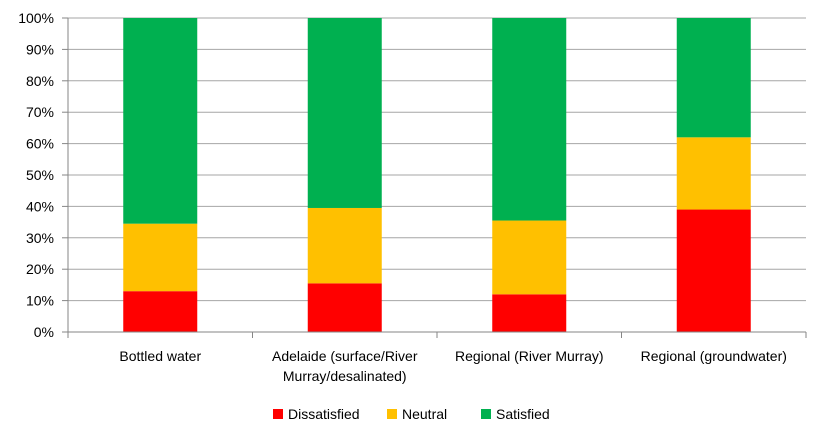 This screenshot has height=444, width=824. I want to click on y-tick-label: 100%, so click(36, 18).